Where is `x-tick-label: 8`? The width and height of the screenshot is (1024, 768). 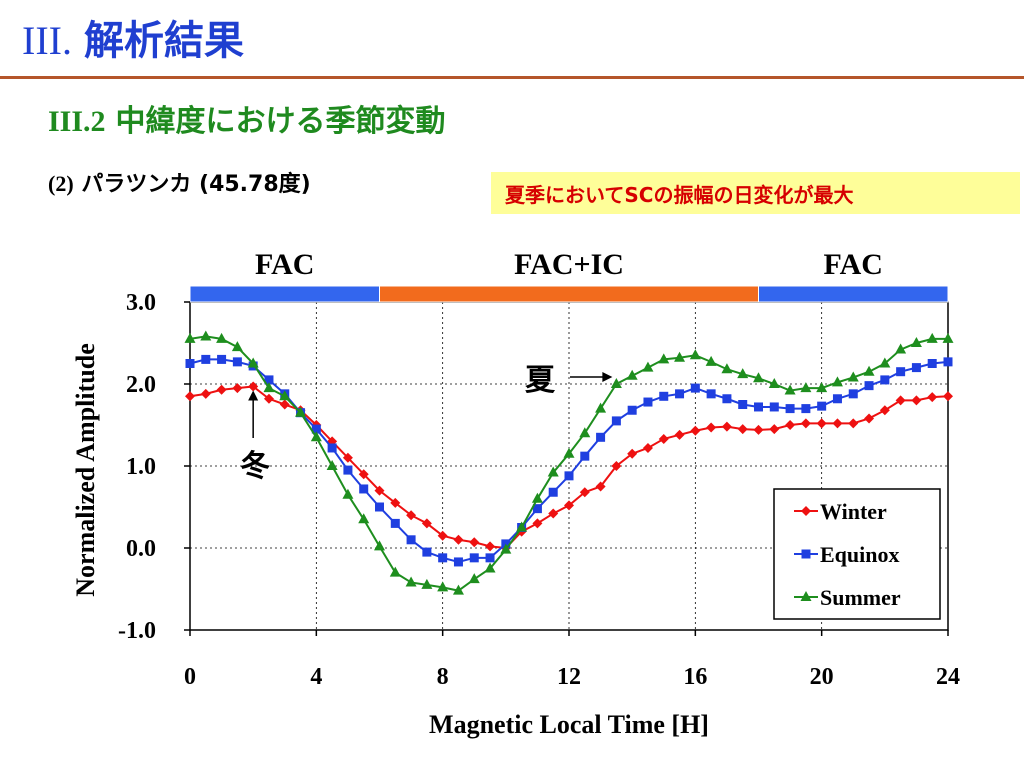 x-tick-label: 8 is located at coordinates (443, 677).